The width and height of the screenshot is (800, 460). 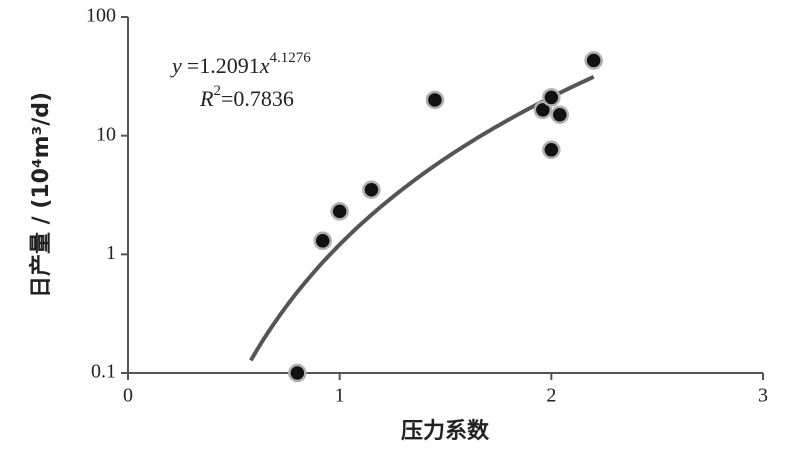 I want to click on x-tick-label: 3, so click(x=763, y=396).